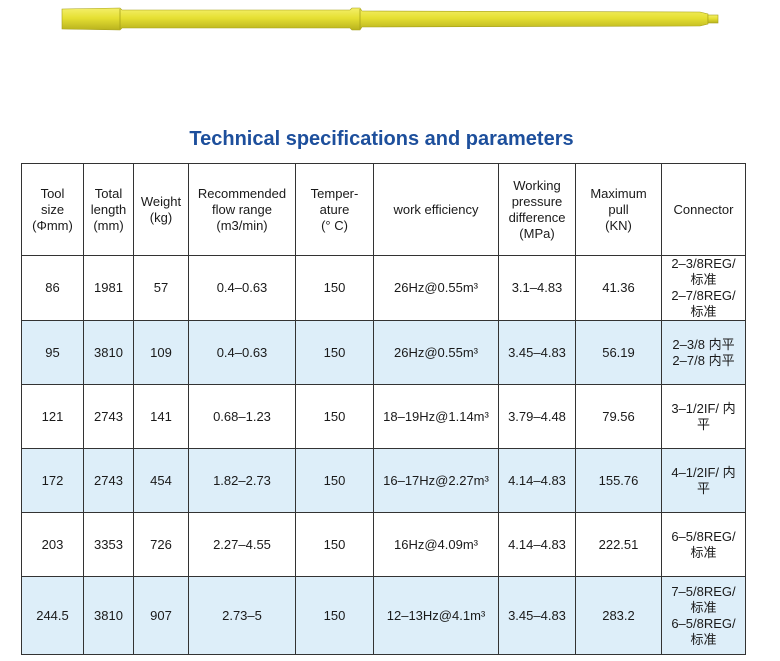 The height and width of the screenshot is (661, 780). Describe the element at coordinates (242, 193) in the screenshot. I see `column-header-line: Recommended` at that location.